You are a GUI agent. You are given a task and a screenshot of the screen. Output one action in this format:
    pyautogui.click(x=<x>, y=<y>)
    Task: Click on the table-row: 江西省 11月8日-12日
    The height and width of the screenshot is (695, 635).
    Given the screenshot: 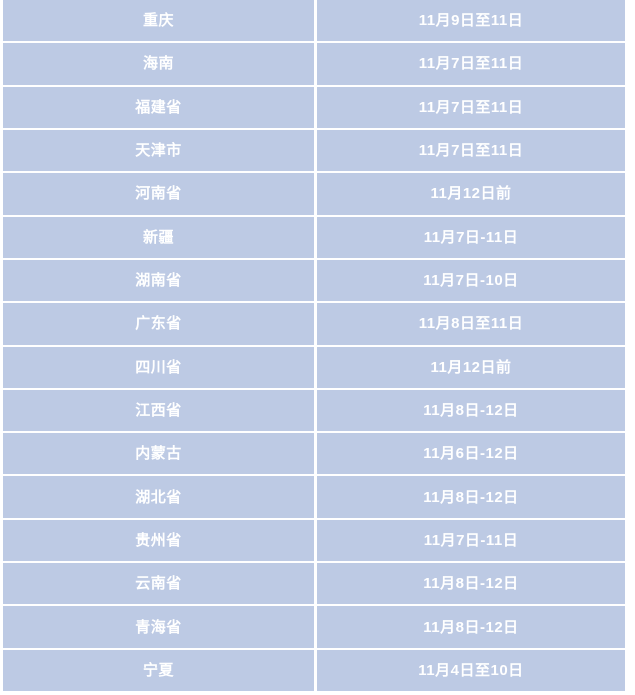 What is the action you would take?
    pyautogui.click(x=314, y=411)
    